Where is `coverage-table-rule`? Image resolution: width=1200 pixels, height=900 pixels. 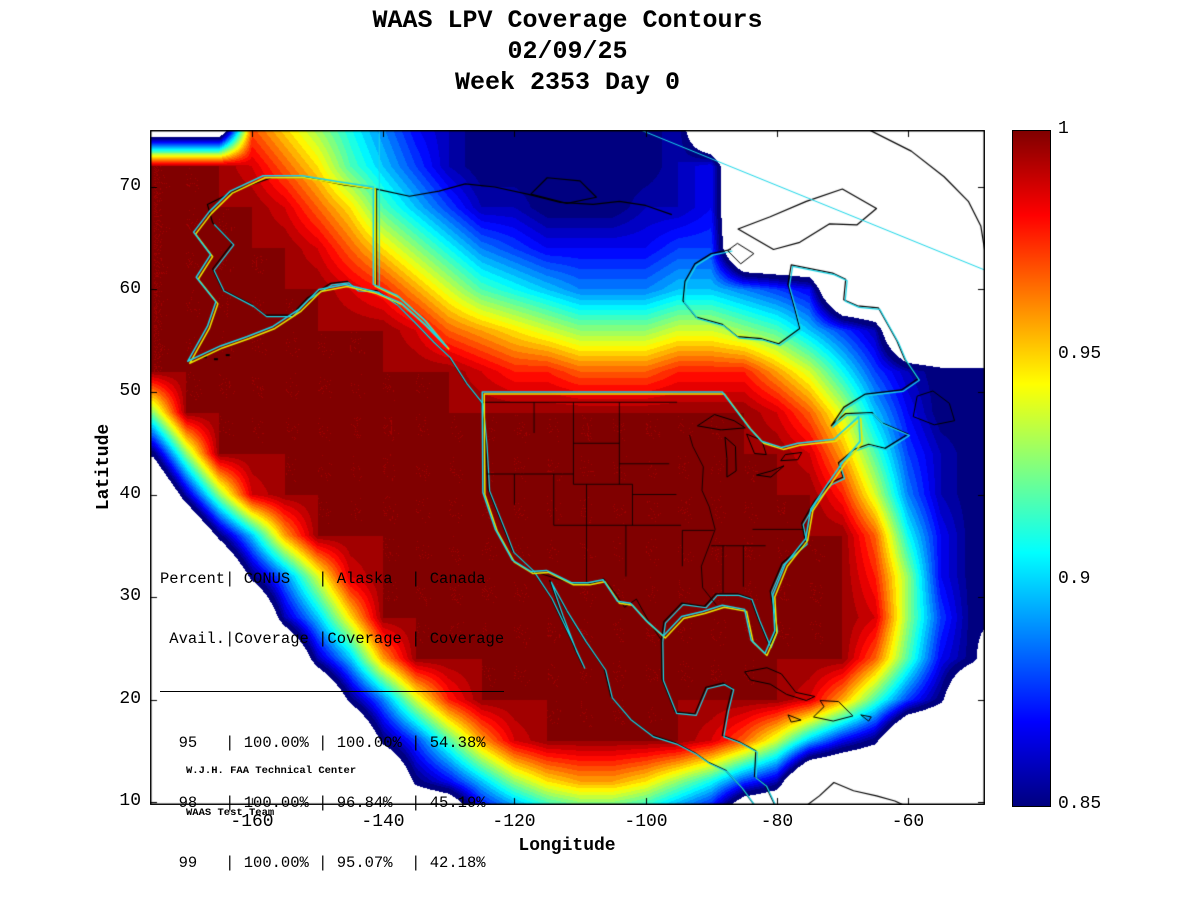 coverage-table-rule is located at coordinates (332, 691).